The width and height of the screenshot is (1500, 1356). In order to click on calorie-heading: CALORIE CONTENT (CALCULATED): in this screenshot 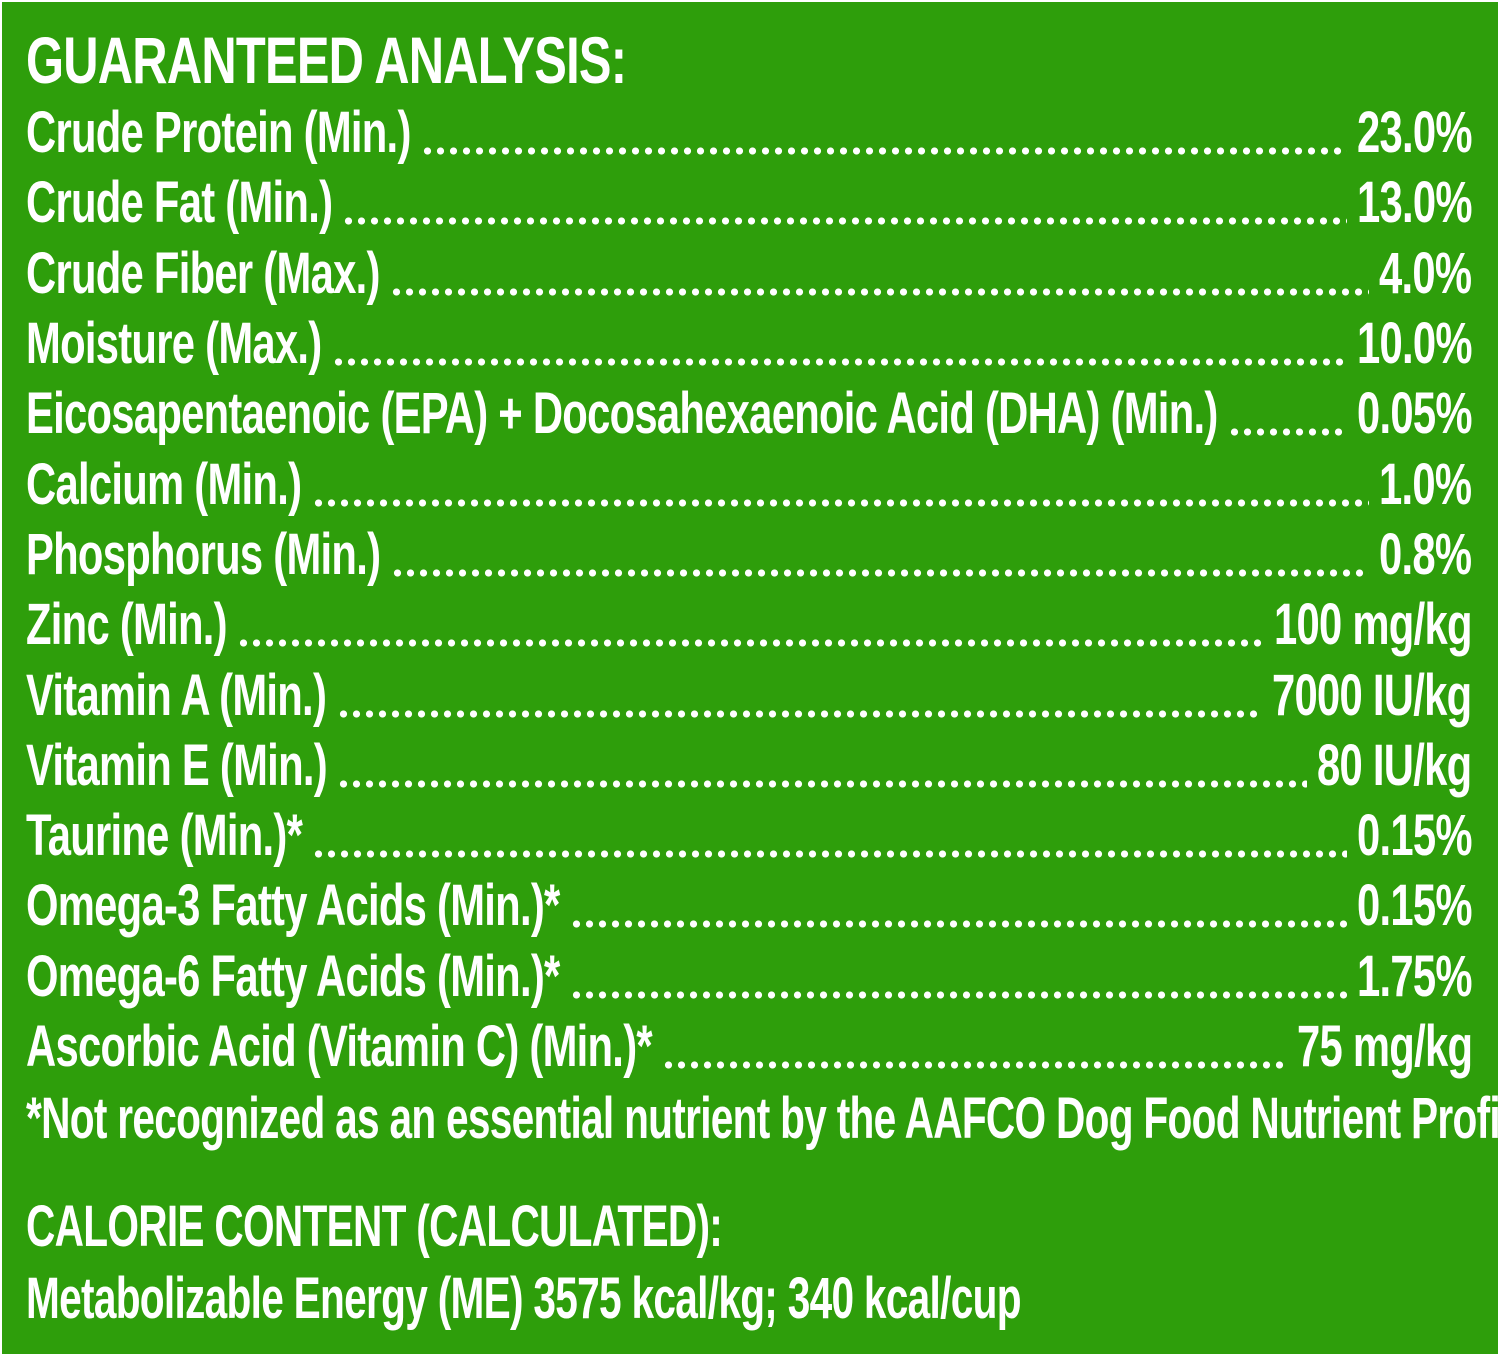, I will do `click(374, 1226)`.